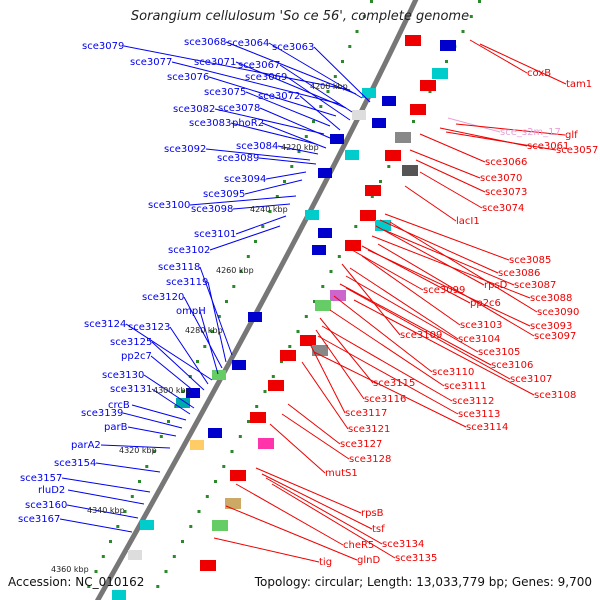 The width and height of the screenshot is (600, 600). What do you see at coordinates (385, 399) in the screenshot?
I see `reverse-gene-label: sce3116` at bounding box center [385, 399].